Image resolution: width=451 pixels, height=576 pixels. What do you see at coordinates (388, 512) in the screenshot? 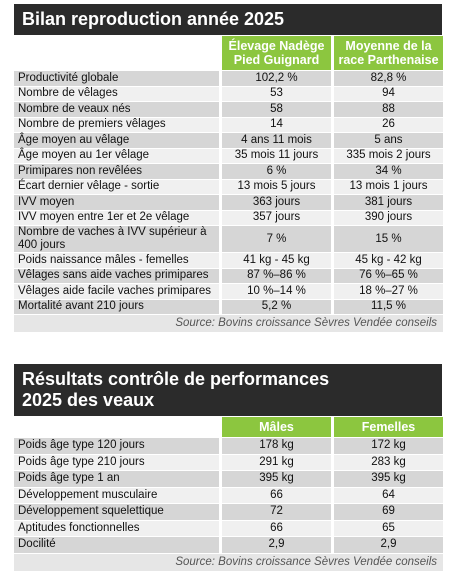
I see `cell-value: 69` at bounding box center [388, 512].